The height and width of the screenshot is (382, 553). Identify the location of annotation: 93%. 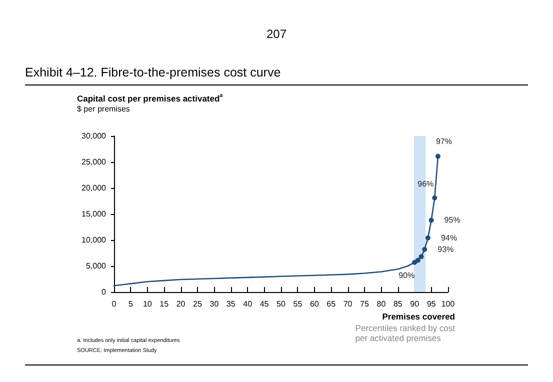
(446, 249).